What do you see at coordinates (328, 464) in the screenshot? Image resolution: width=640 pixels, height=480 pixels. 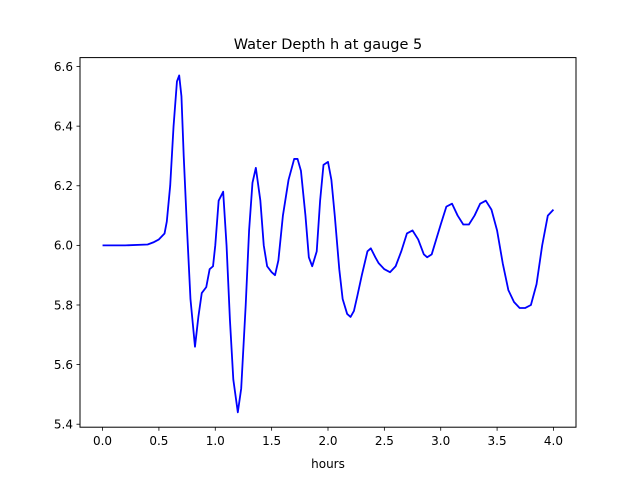 I see `x-axis-label: hours` at bounding box center [328, 464].